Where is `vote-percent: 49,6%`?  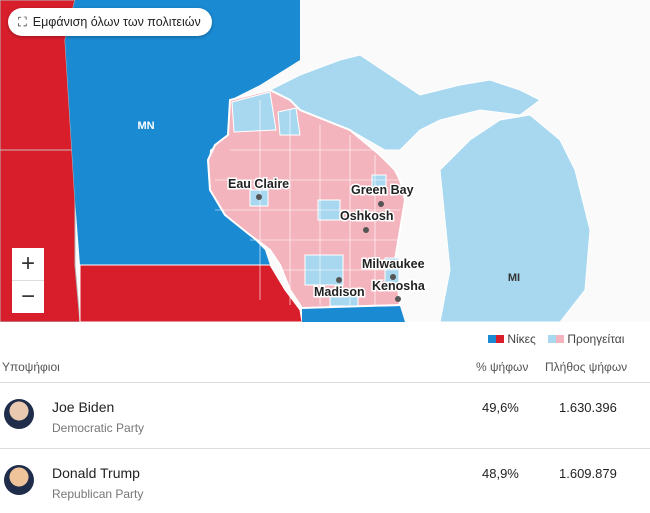 vote-percent: 49,6% is located at coordinates (500, 407).